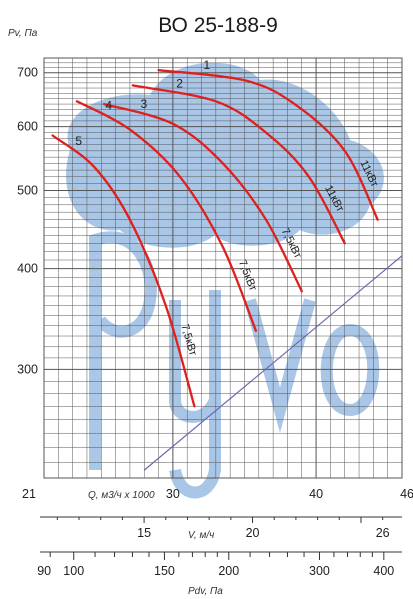  What do you see at coordinates (319, 571) in the screenshot?
I see `pdv-tick-label: 300` at bounding box center [319, 571].